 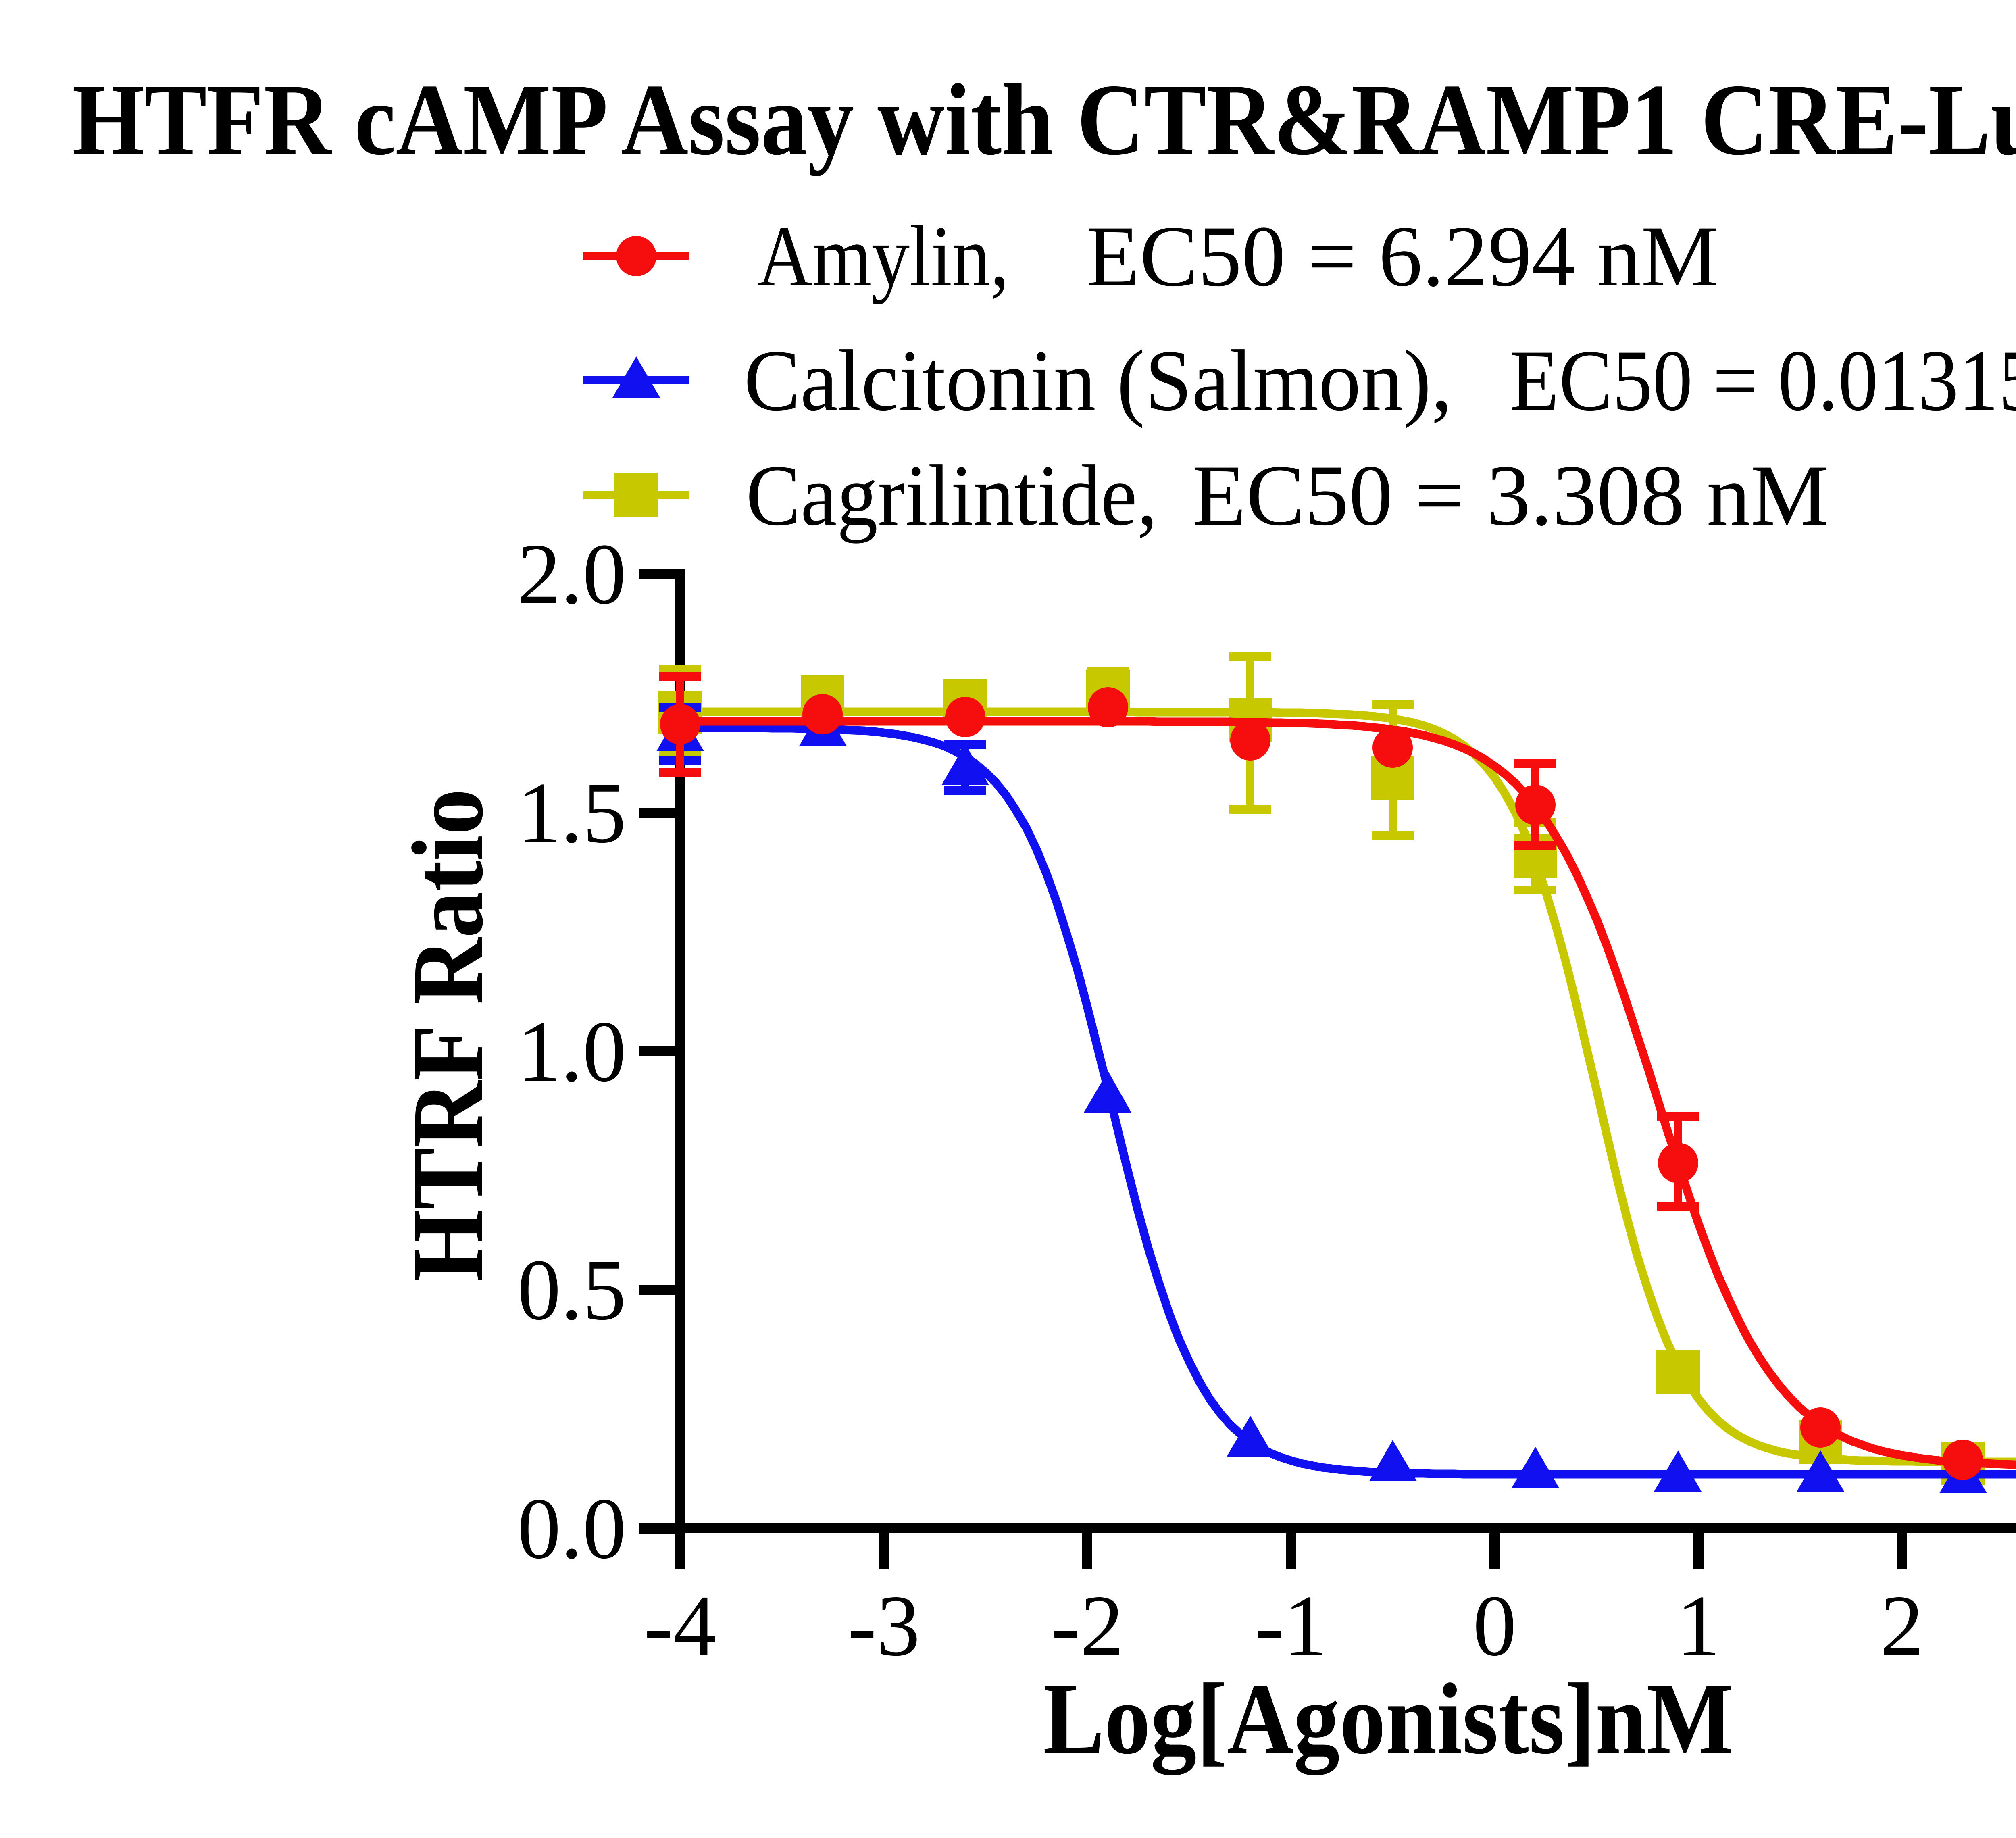 What do you see at coordinates (571, 574) in the screenshot?
I see `svg-text: 2.0` at bounding box center [571, 574].